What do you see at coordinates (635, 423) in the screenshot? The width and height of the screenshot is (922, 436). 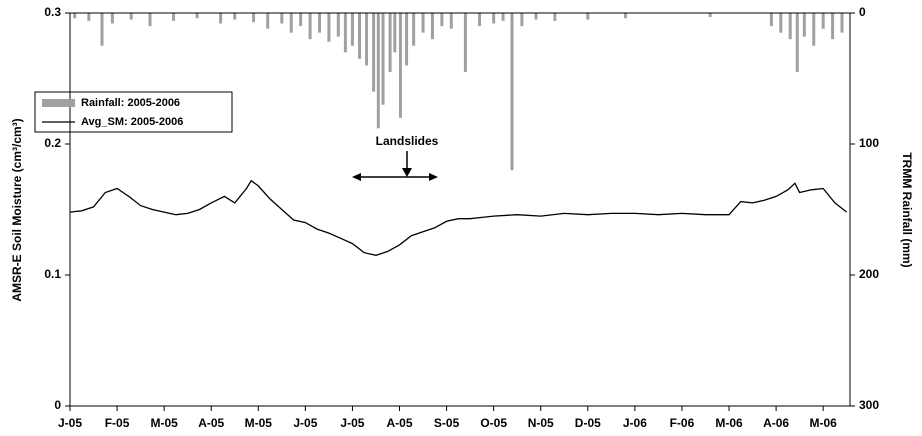 I see `x-tick-label: J-06` at bounding box center [635, 423].